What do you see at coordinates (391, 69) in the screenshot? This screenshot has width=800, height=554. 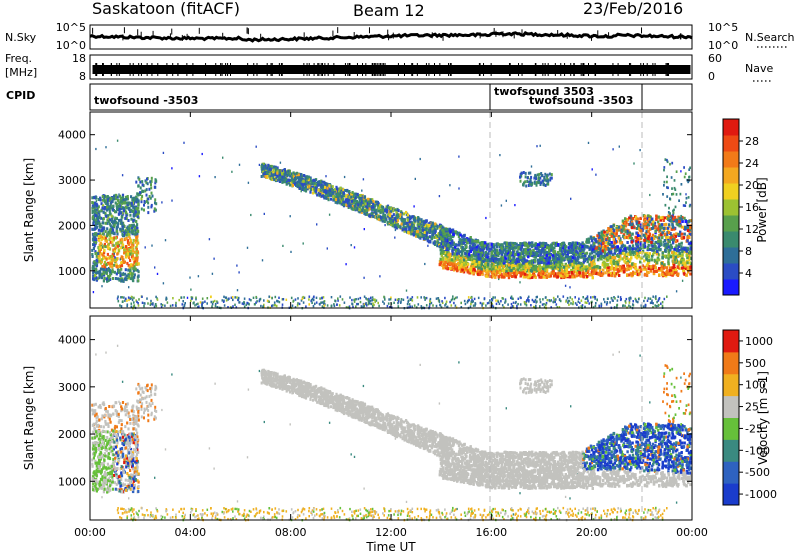 I see `freq-band-fill` at bounding box center [391, 69].